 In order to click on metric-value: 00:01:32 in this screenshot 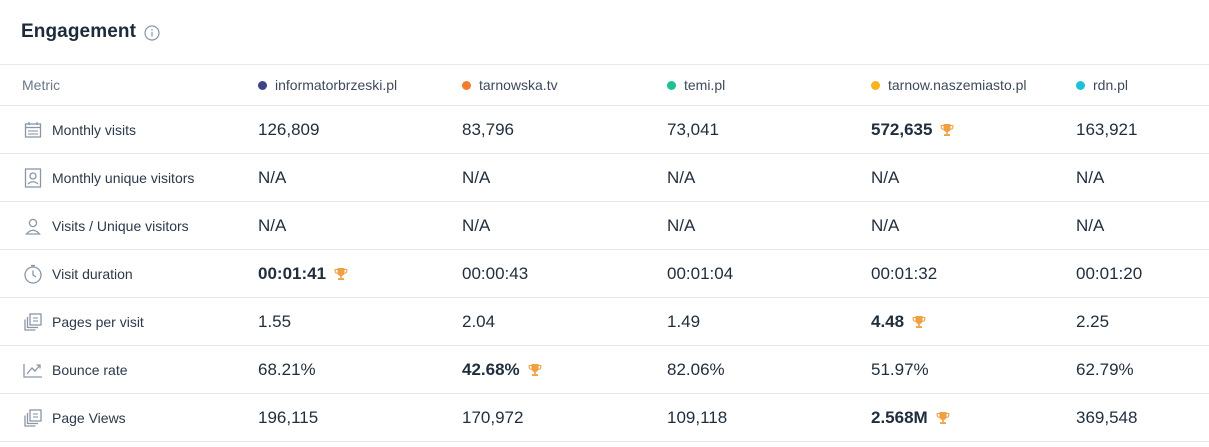, I will do `click(904, 273)`.